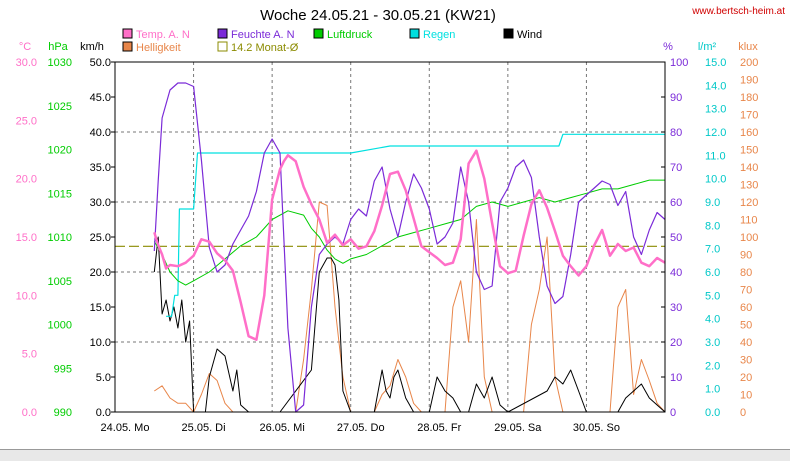 This screenshot has width=790, height=461. What do you see at coordinates (715, 133) in the screenshot?
I see `rain-tick-label: 12.0` at bounding box center [715, 133].